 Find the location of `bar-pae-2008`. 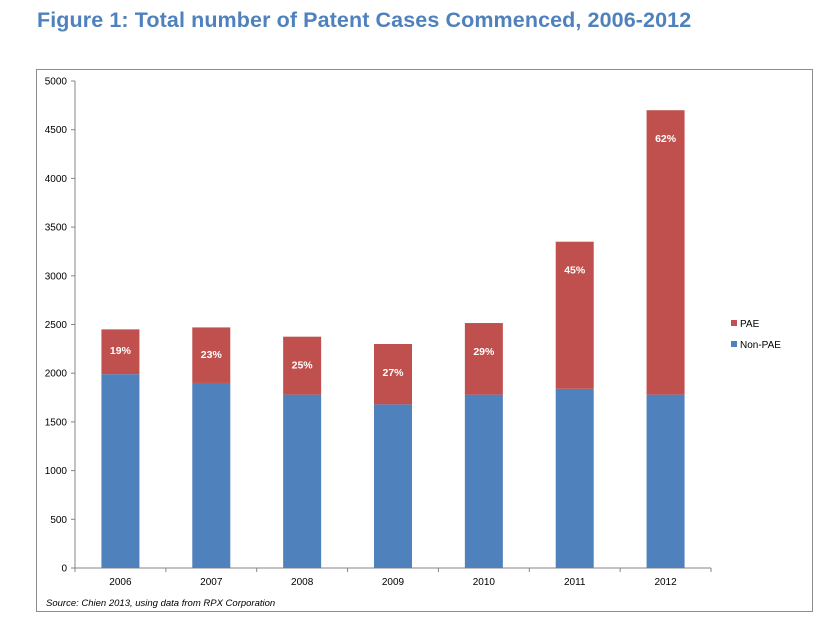

bar-pae-2008 is located at coordinates (302, 365).